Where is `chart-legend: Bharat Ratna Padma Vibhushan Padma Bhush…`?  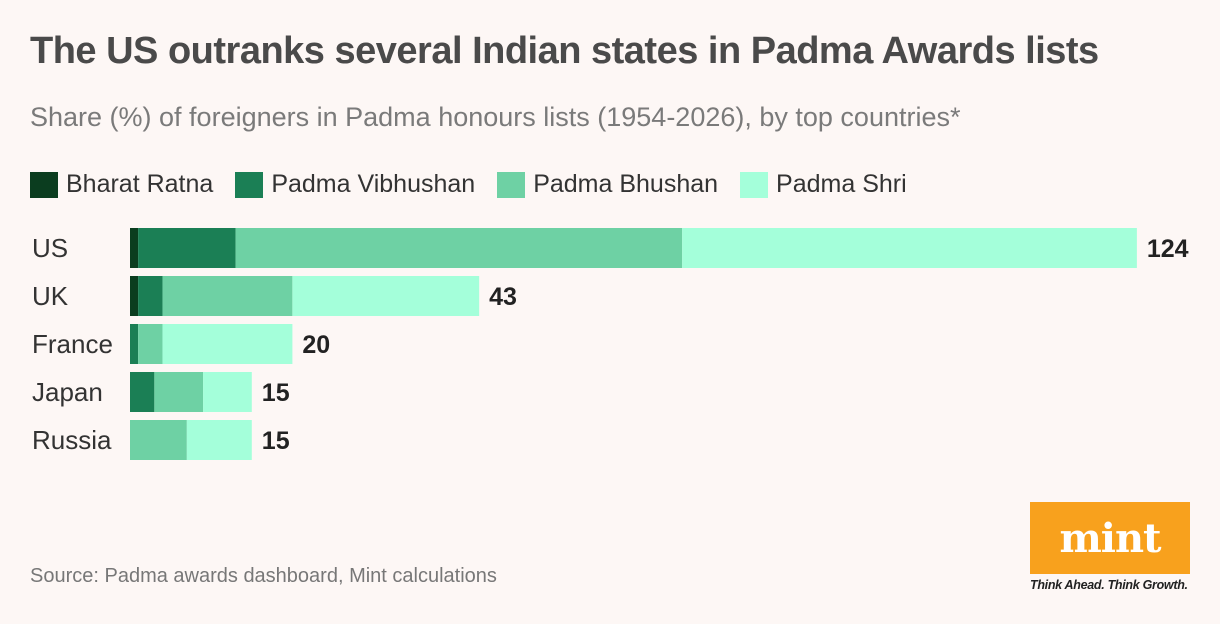
chart-legend: Bharat Ratna Padma Vibhushan Padma Bhush… is located at coordinates (479, 184).